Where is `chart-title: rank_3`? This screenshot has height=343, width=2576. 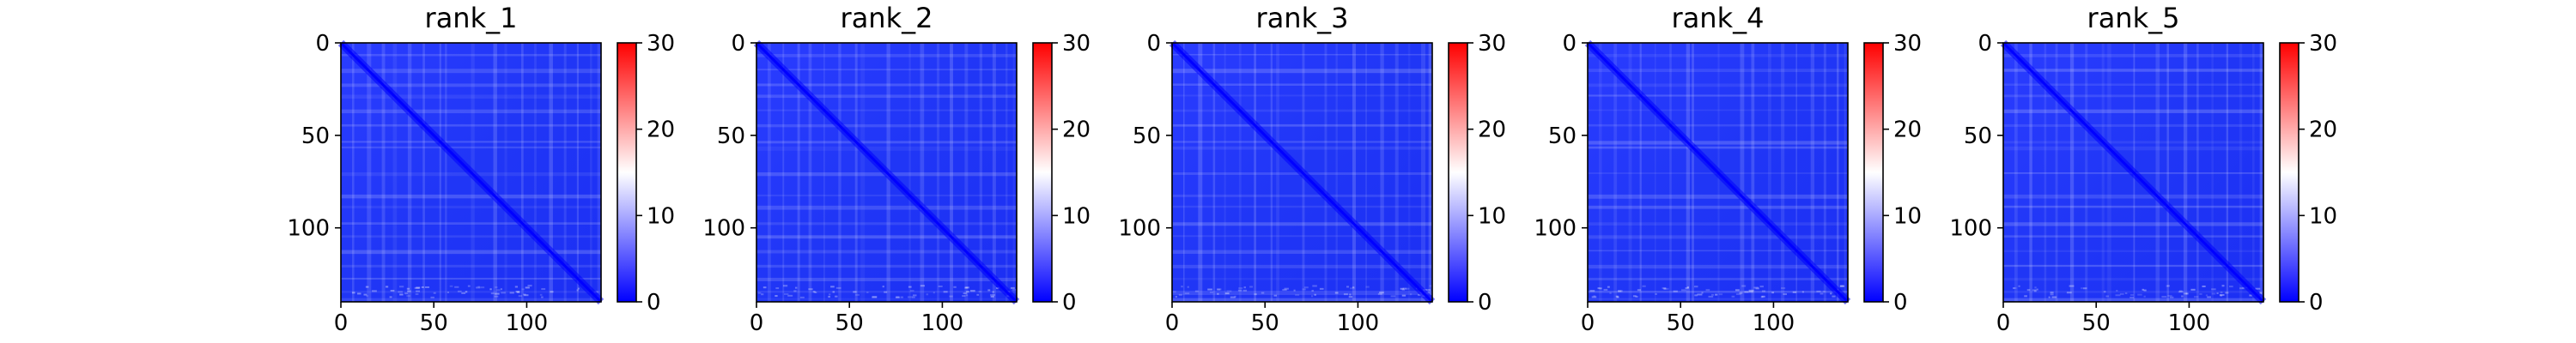
chart-title: rank_3 is located at coordinates (1302, 18).